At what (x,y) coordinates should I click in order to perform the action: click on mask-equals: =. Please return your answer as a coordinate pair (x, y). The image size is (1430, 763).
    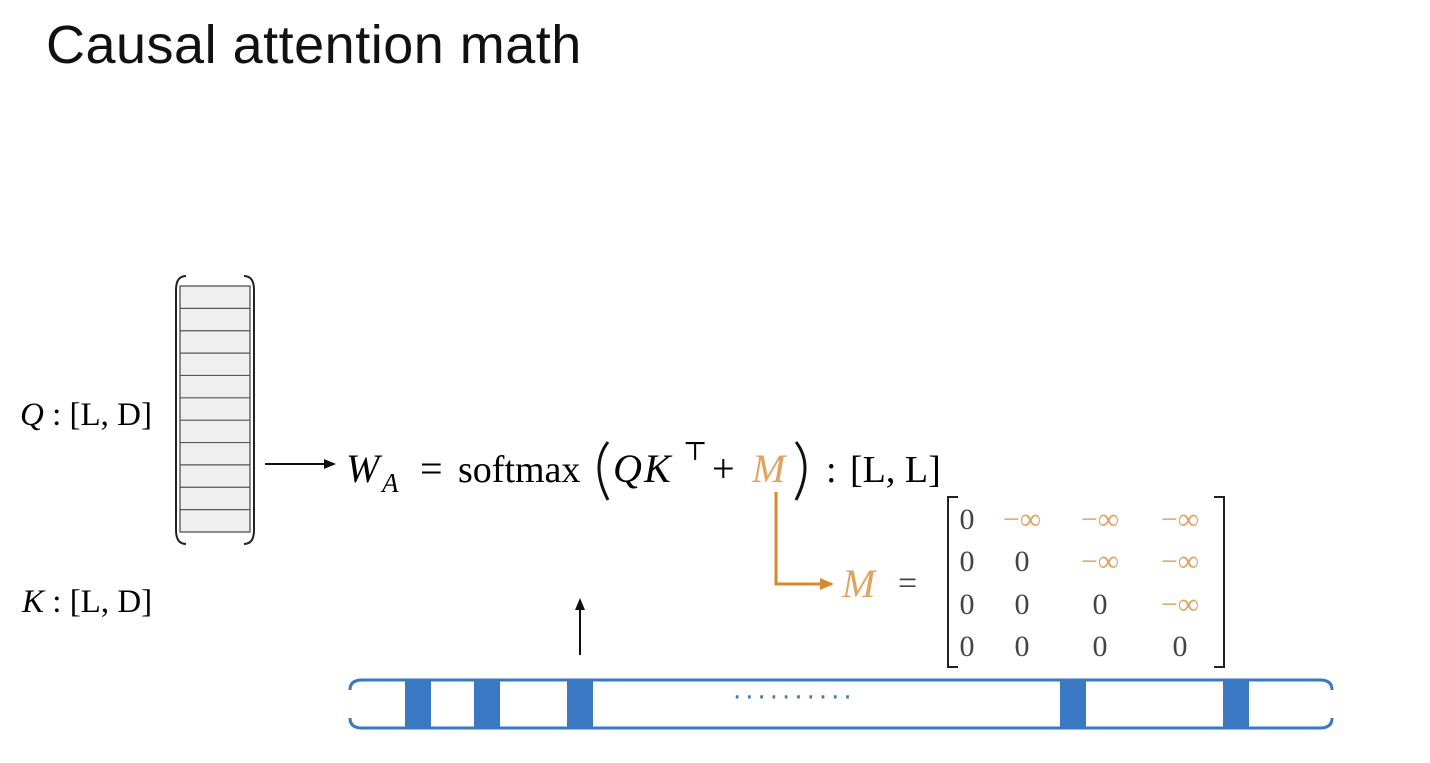
    Looking at the image, I should click on (907, 583).